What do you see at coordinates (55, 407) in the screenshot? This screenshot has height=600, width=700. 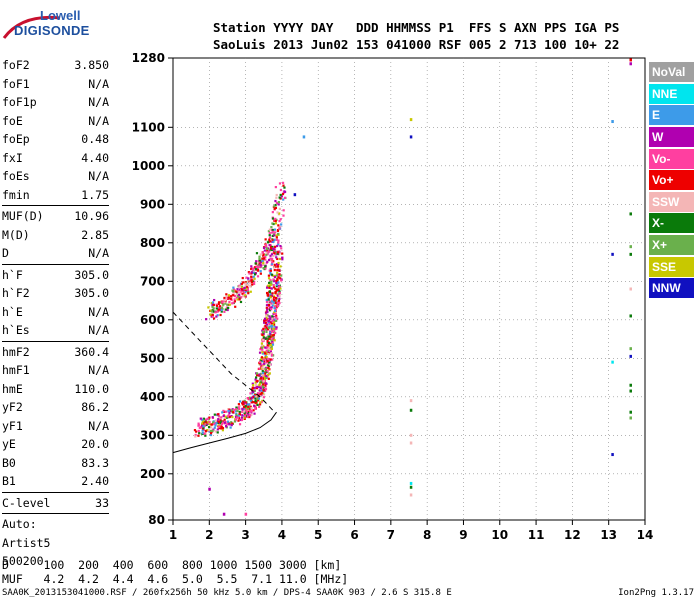 I see `param-row-yf2: yF2 86.2` at bounding box center [55, 407].